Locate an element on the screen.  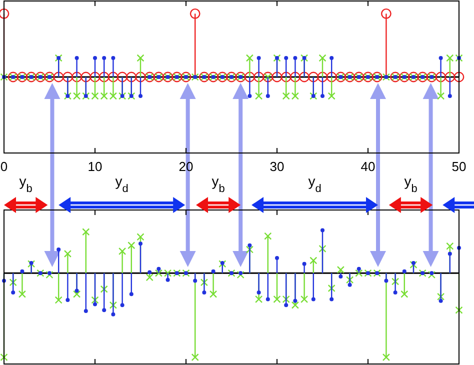
x-tick-label: 10 is located at coordinates (95, 166).